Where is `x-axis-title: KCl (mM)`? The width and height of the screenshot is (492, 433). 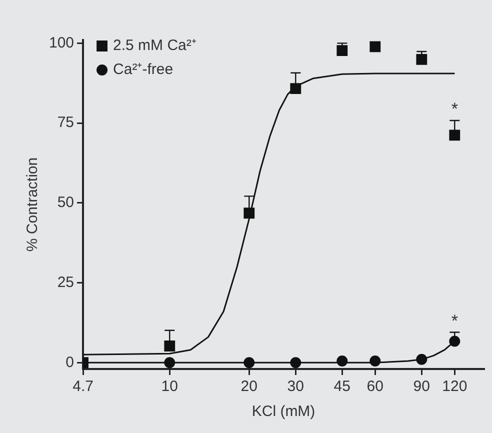 x-axis-title: KCl (mM) is located at coordinates (284, 411).